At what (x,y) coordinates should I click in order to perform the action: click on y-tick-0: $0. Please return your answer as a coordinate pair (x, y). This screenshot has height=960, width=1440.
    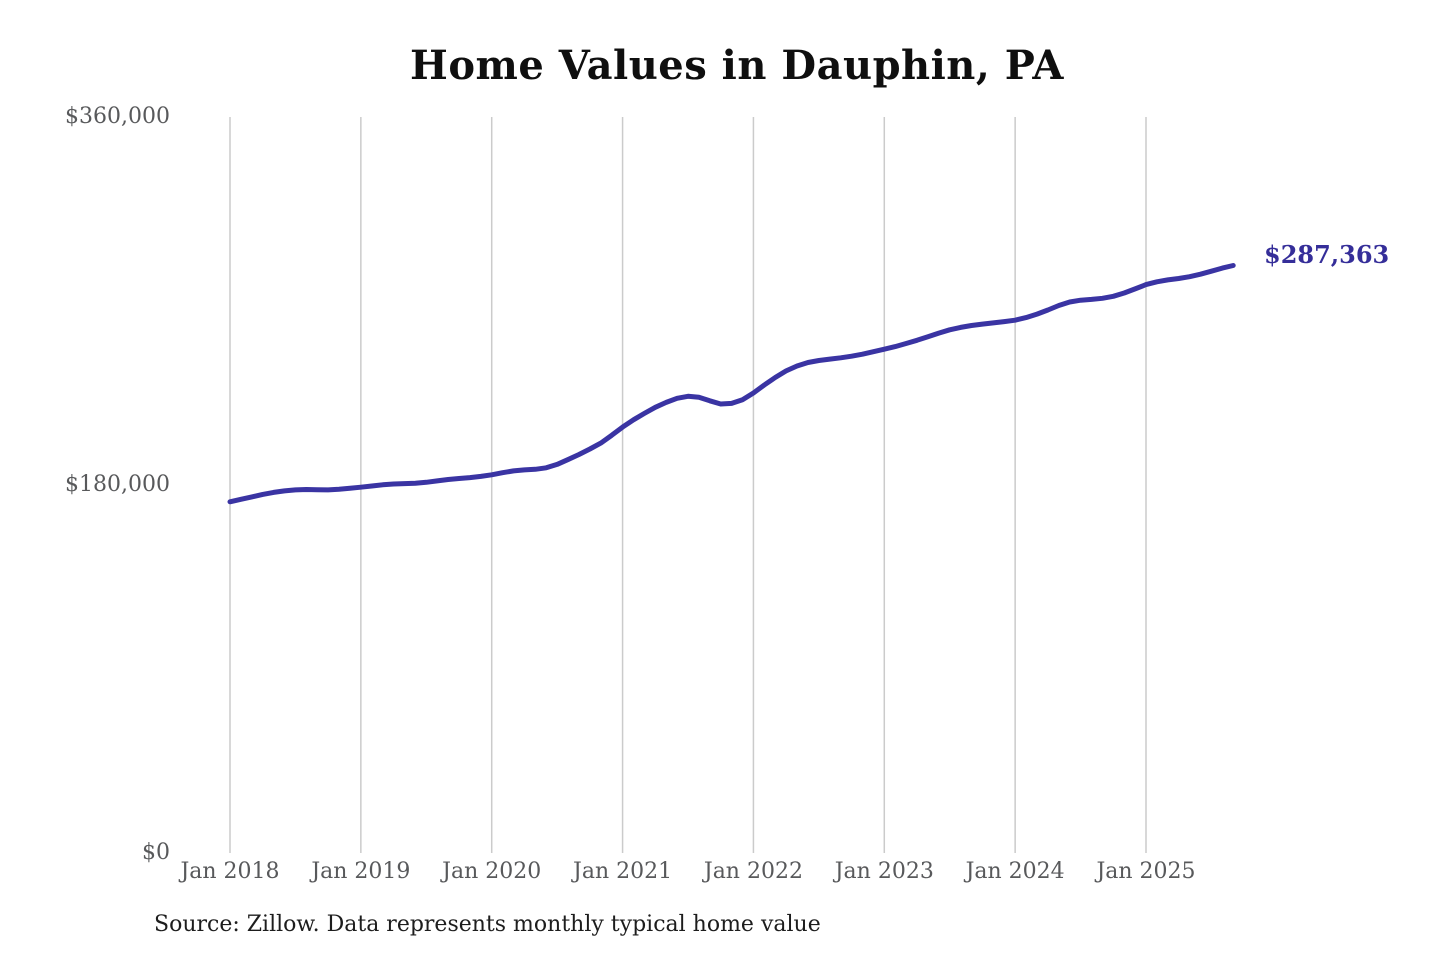
    Looking at the image, I should click on (156, 852).